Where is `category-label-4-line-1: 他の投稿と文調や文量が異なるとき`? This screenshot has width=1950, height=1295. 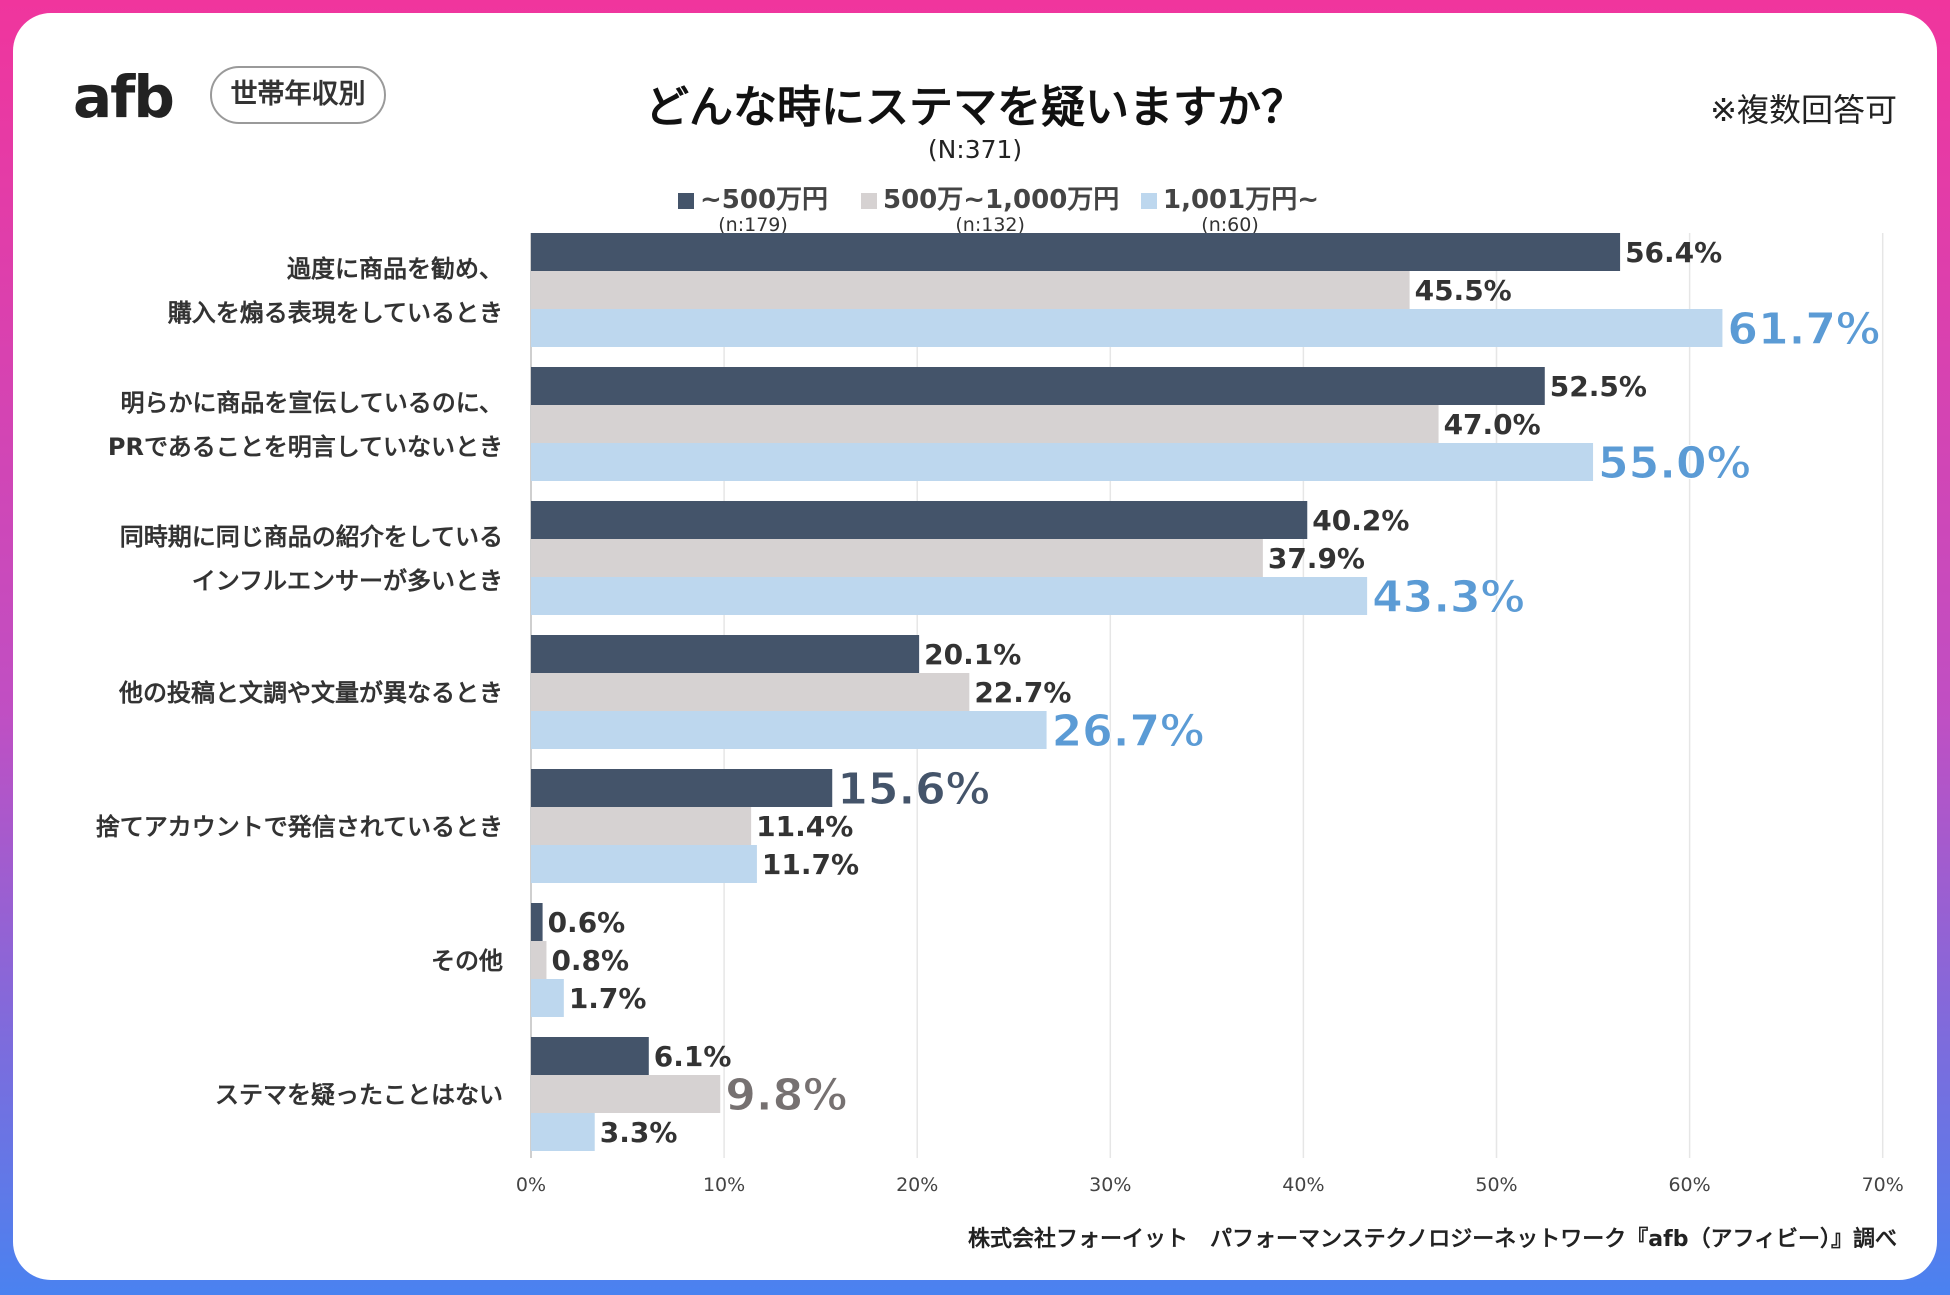 category-label-4-line-1: 他の投稿と文調や文量が異なるとき is located at coordinates (310, 693).